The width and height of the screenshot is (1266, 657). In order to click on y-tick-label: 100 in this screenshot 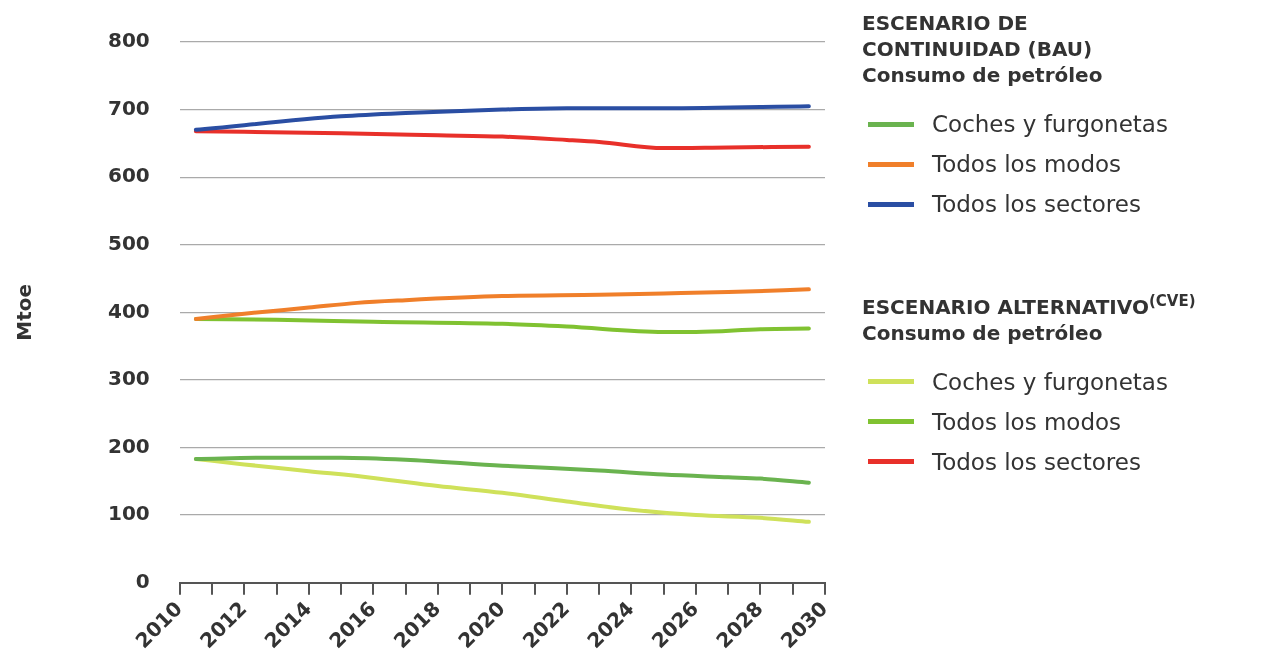, I will do `click(129, 513)`.